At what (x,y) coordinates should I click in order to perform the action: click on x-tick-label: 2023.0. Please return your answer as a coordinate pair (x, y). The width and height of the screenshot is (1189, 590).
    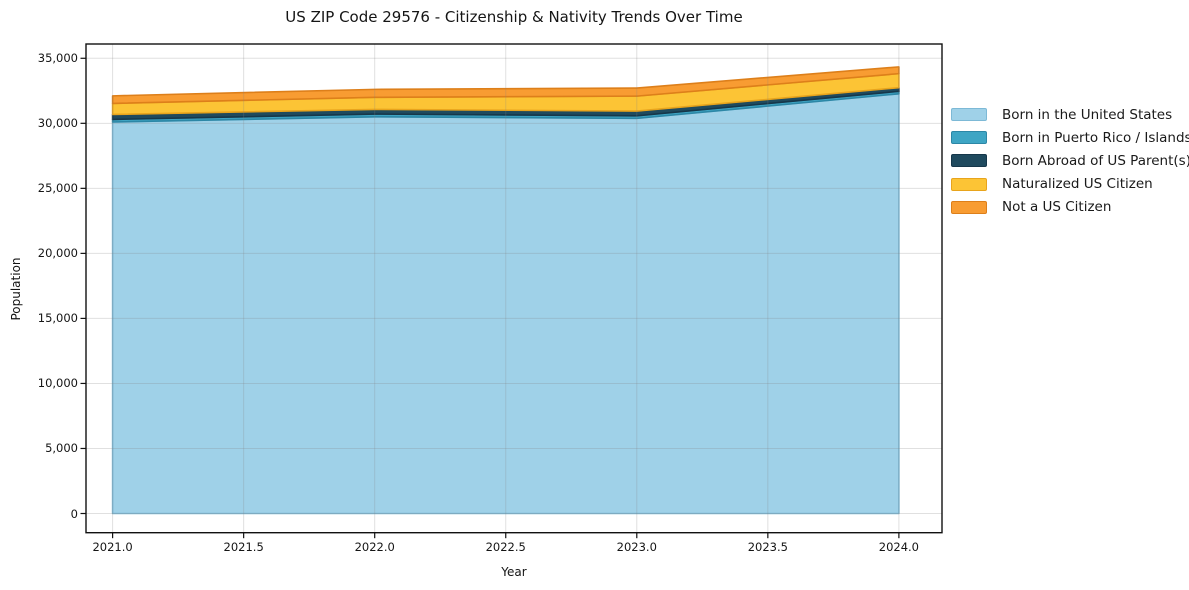
    Looking at the image, I should click on (636, 546).